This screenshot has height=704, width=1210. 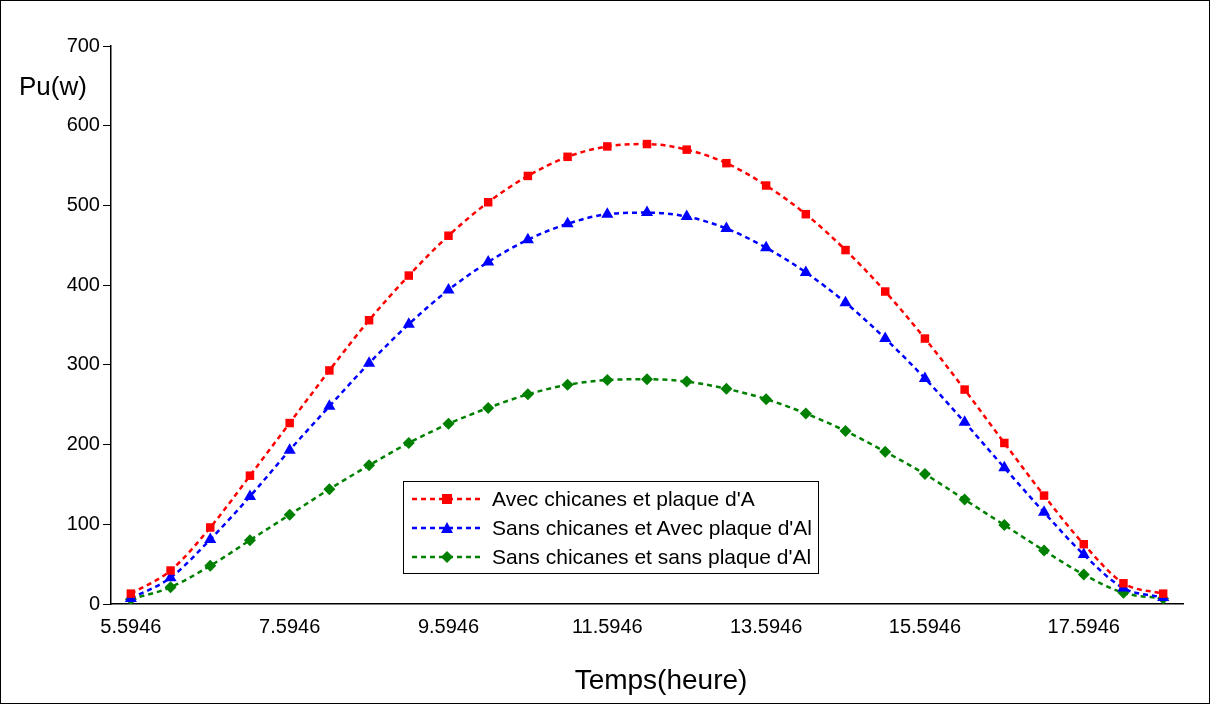 What do you see at coordinates (652, 556) in the screenshot?
I see `legend-label: Sans chicanes et sans plaque d'Al` at bounding box center [652, 556].